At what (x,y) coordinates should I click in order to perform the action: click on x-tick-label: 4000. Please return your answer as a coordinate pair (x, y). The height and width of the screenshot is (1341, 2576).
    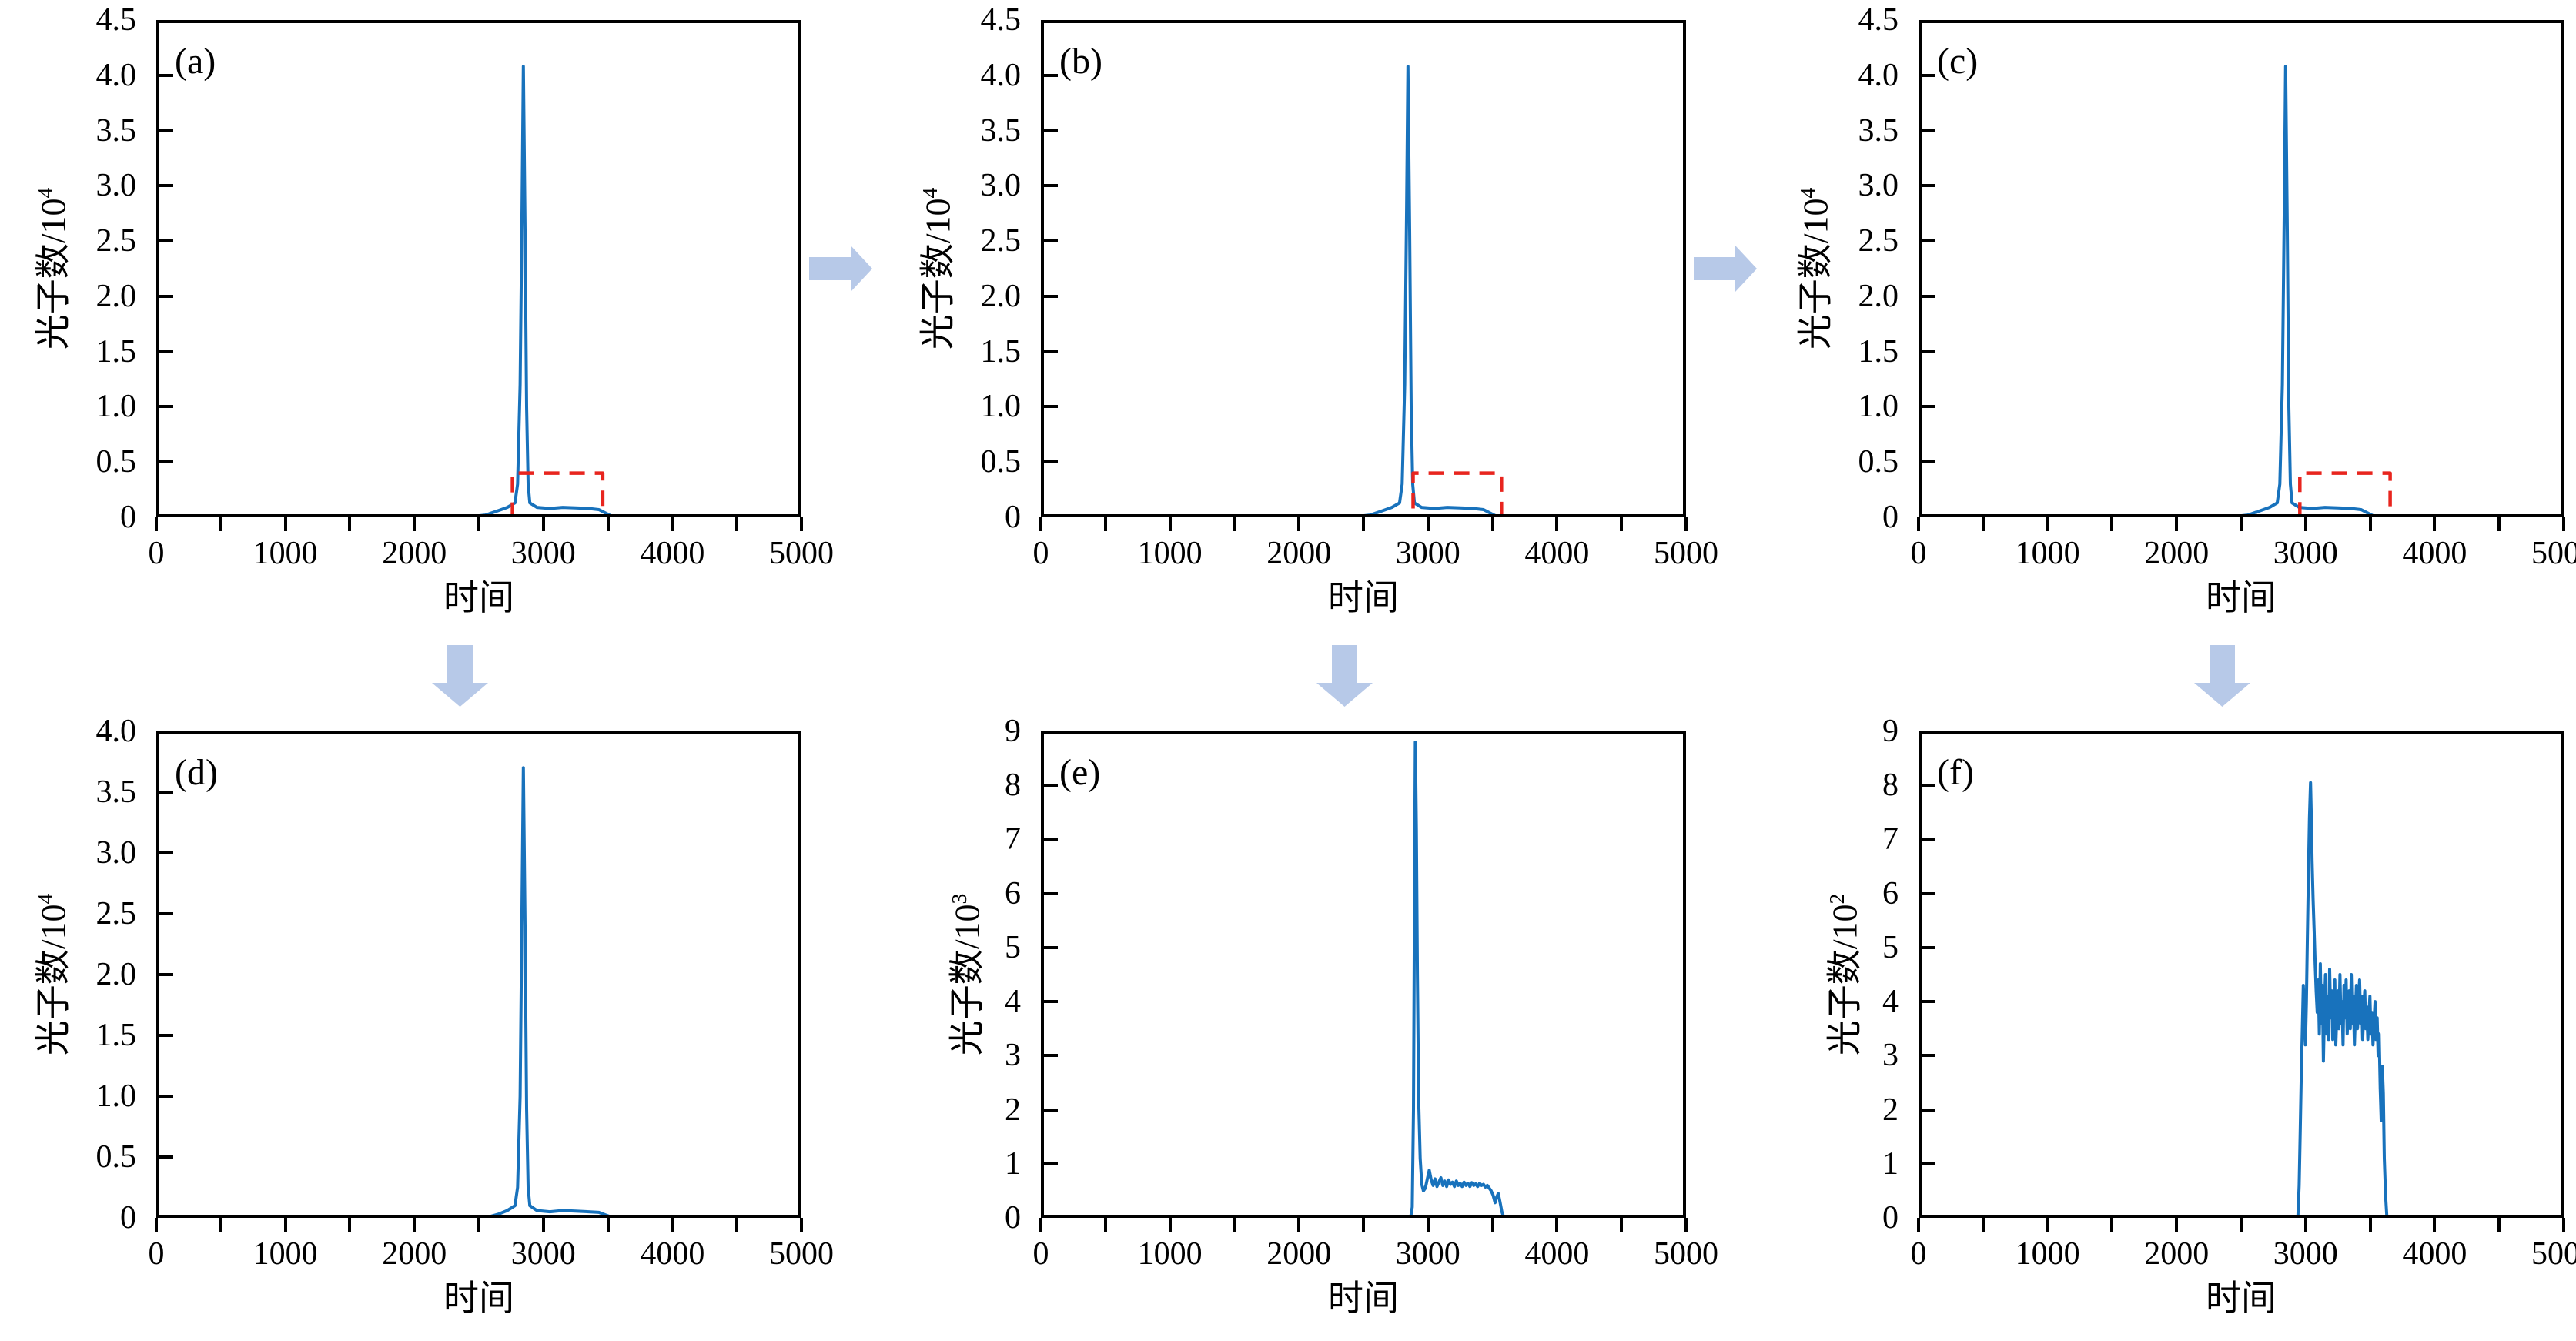
    Looking at the image, I should click on (672, 553).